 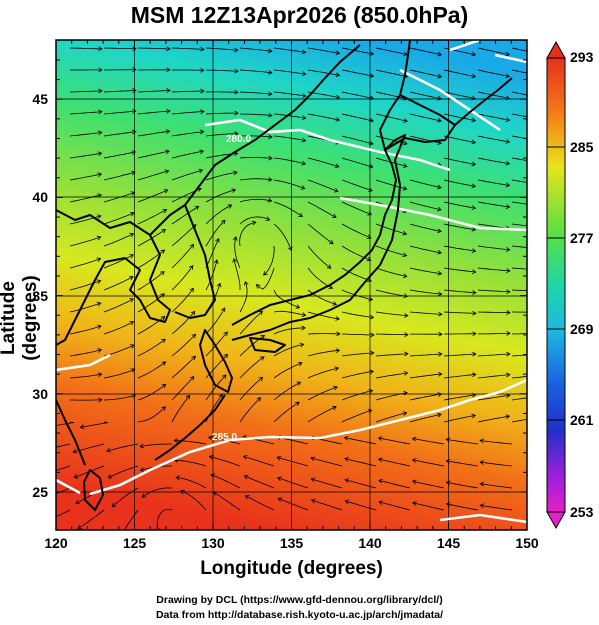 I want to click on x-axis-label: Longitude (degrees), so click(x=291, y=568).